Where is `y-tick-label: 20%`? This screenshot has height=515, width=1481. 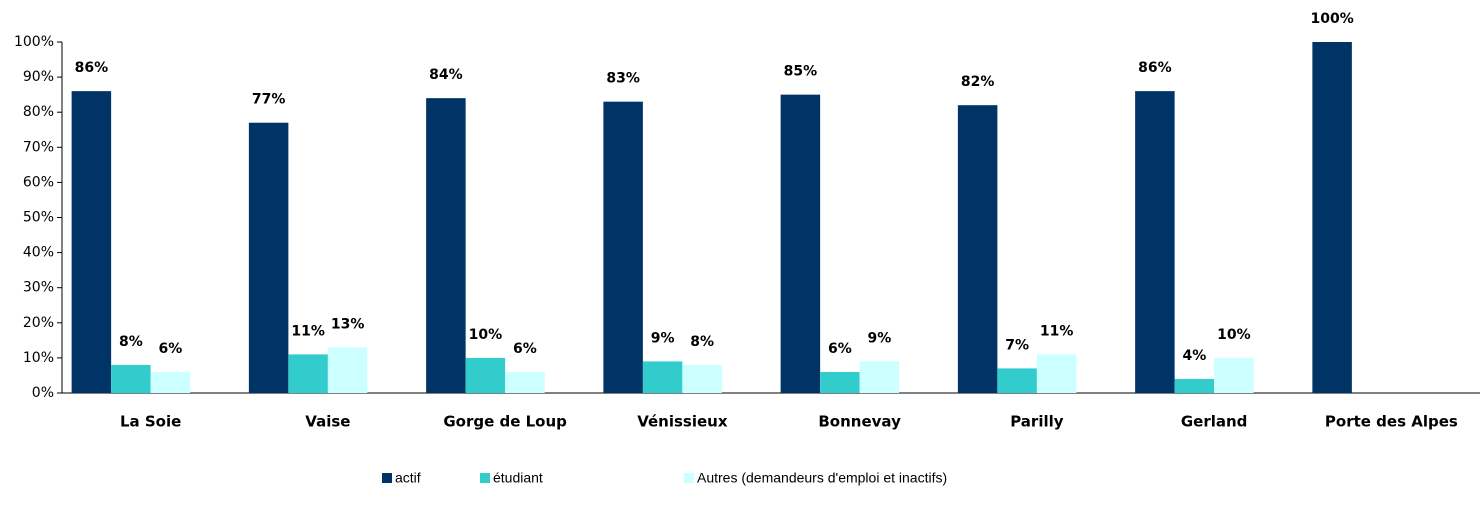
y-tick-label: 20% is located at coordinates (38, 323).